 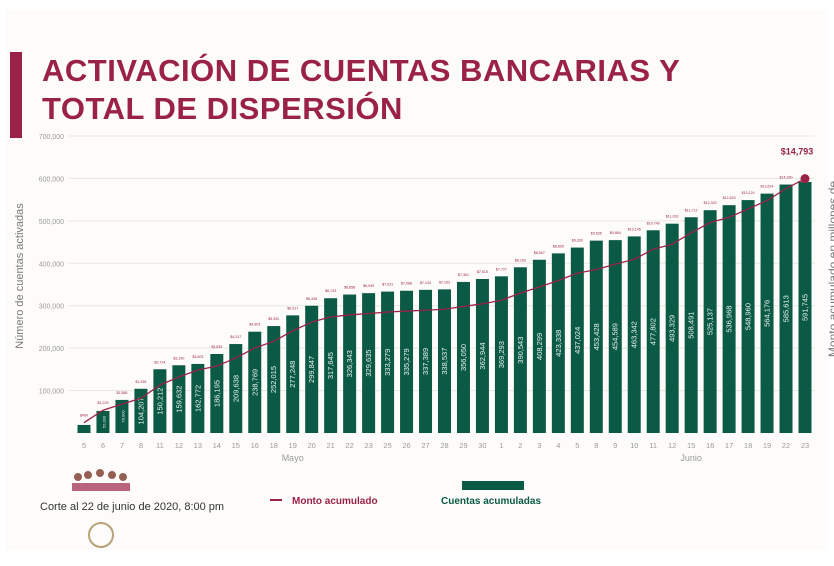 What do you see at coordinates (159, 362) in the screenshot?
I see `line-value-label: $2,714` at bounding box center [159, 362].